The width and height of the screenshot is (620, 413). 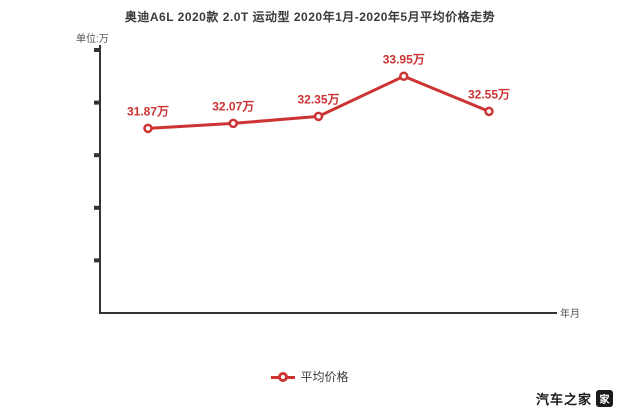 What do you see at coordinates (318, 116) in the screenshot?
I see `data-point-2020年3月` at bounding box center [318, 116].